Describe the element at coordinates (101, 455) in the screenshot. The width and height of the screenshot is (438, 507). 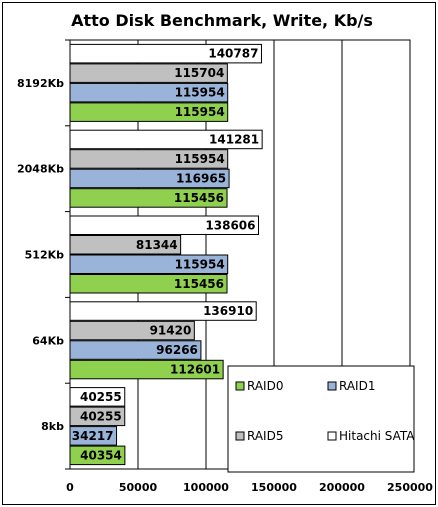
I see `bar-value-label: 40354` at that location.